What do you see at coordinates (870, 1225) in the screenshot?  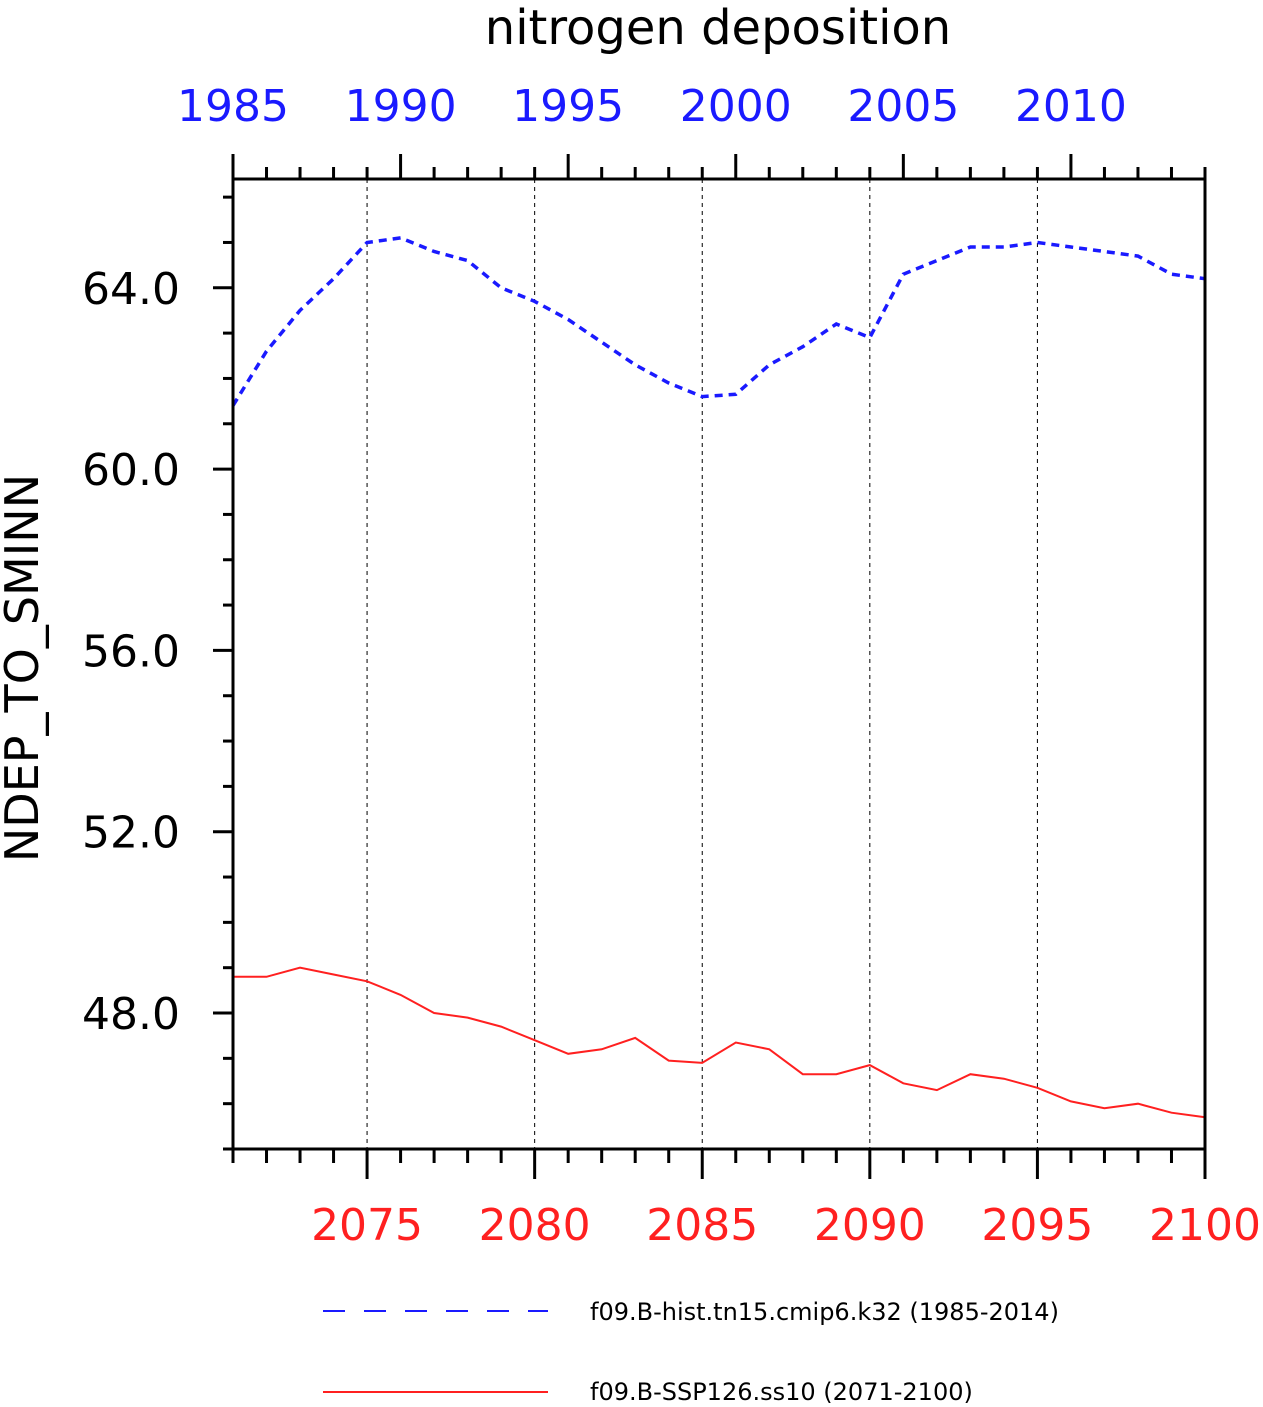 I see `x-tick-label: 2090` at bounding box center [870, 1225].